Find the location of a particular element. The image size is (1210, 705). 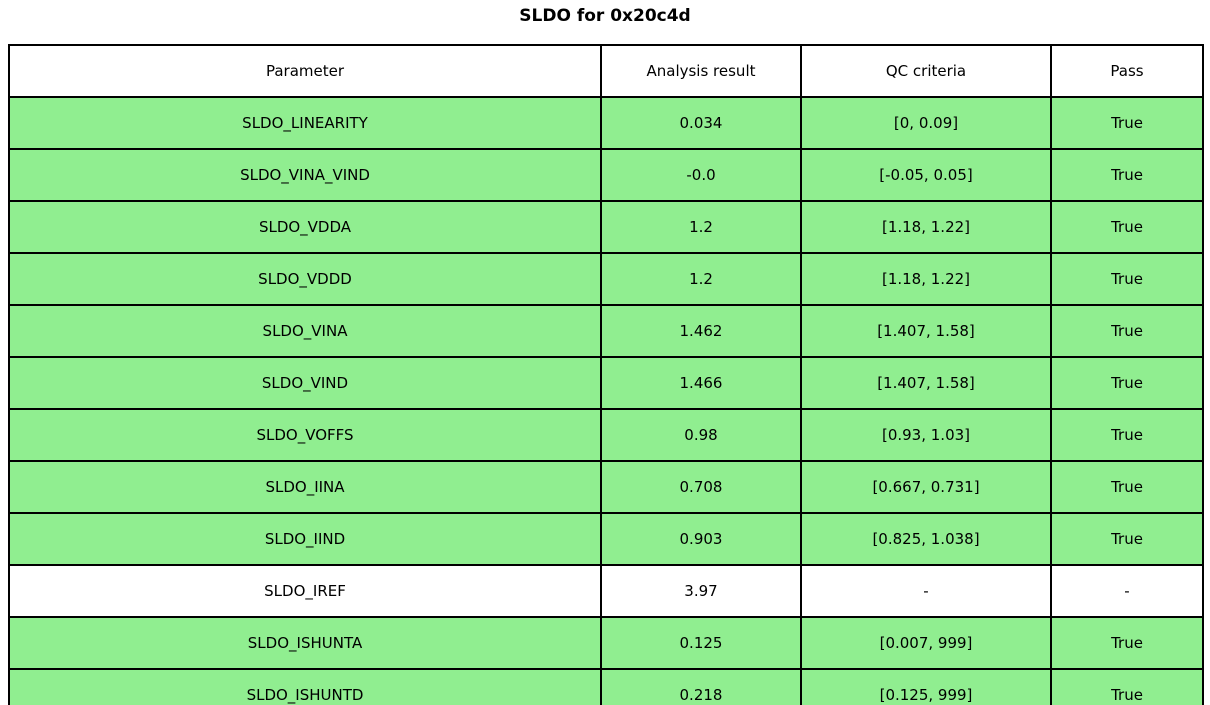

cell-qc-criteria: - is located at coordinates (926, 591).